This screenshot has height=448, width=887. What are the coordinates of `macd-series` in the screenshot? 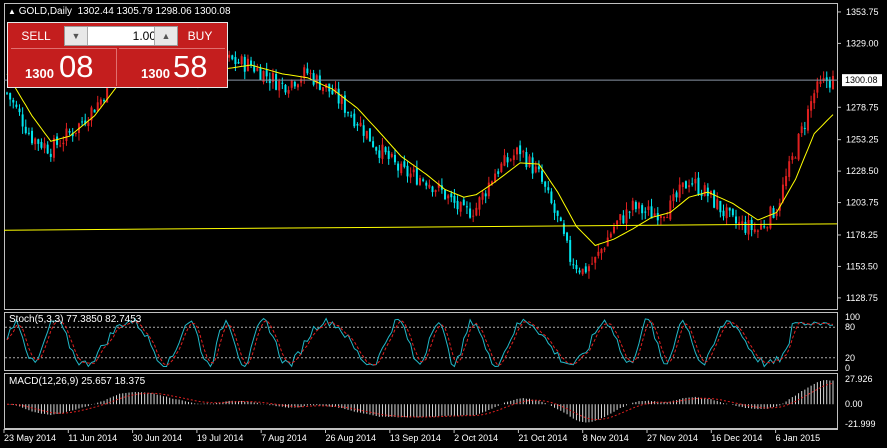 It's located at (420, 401).